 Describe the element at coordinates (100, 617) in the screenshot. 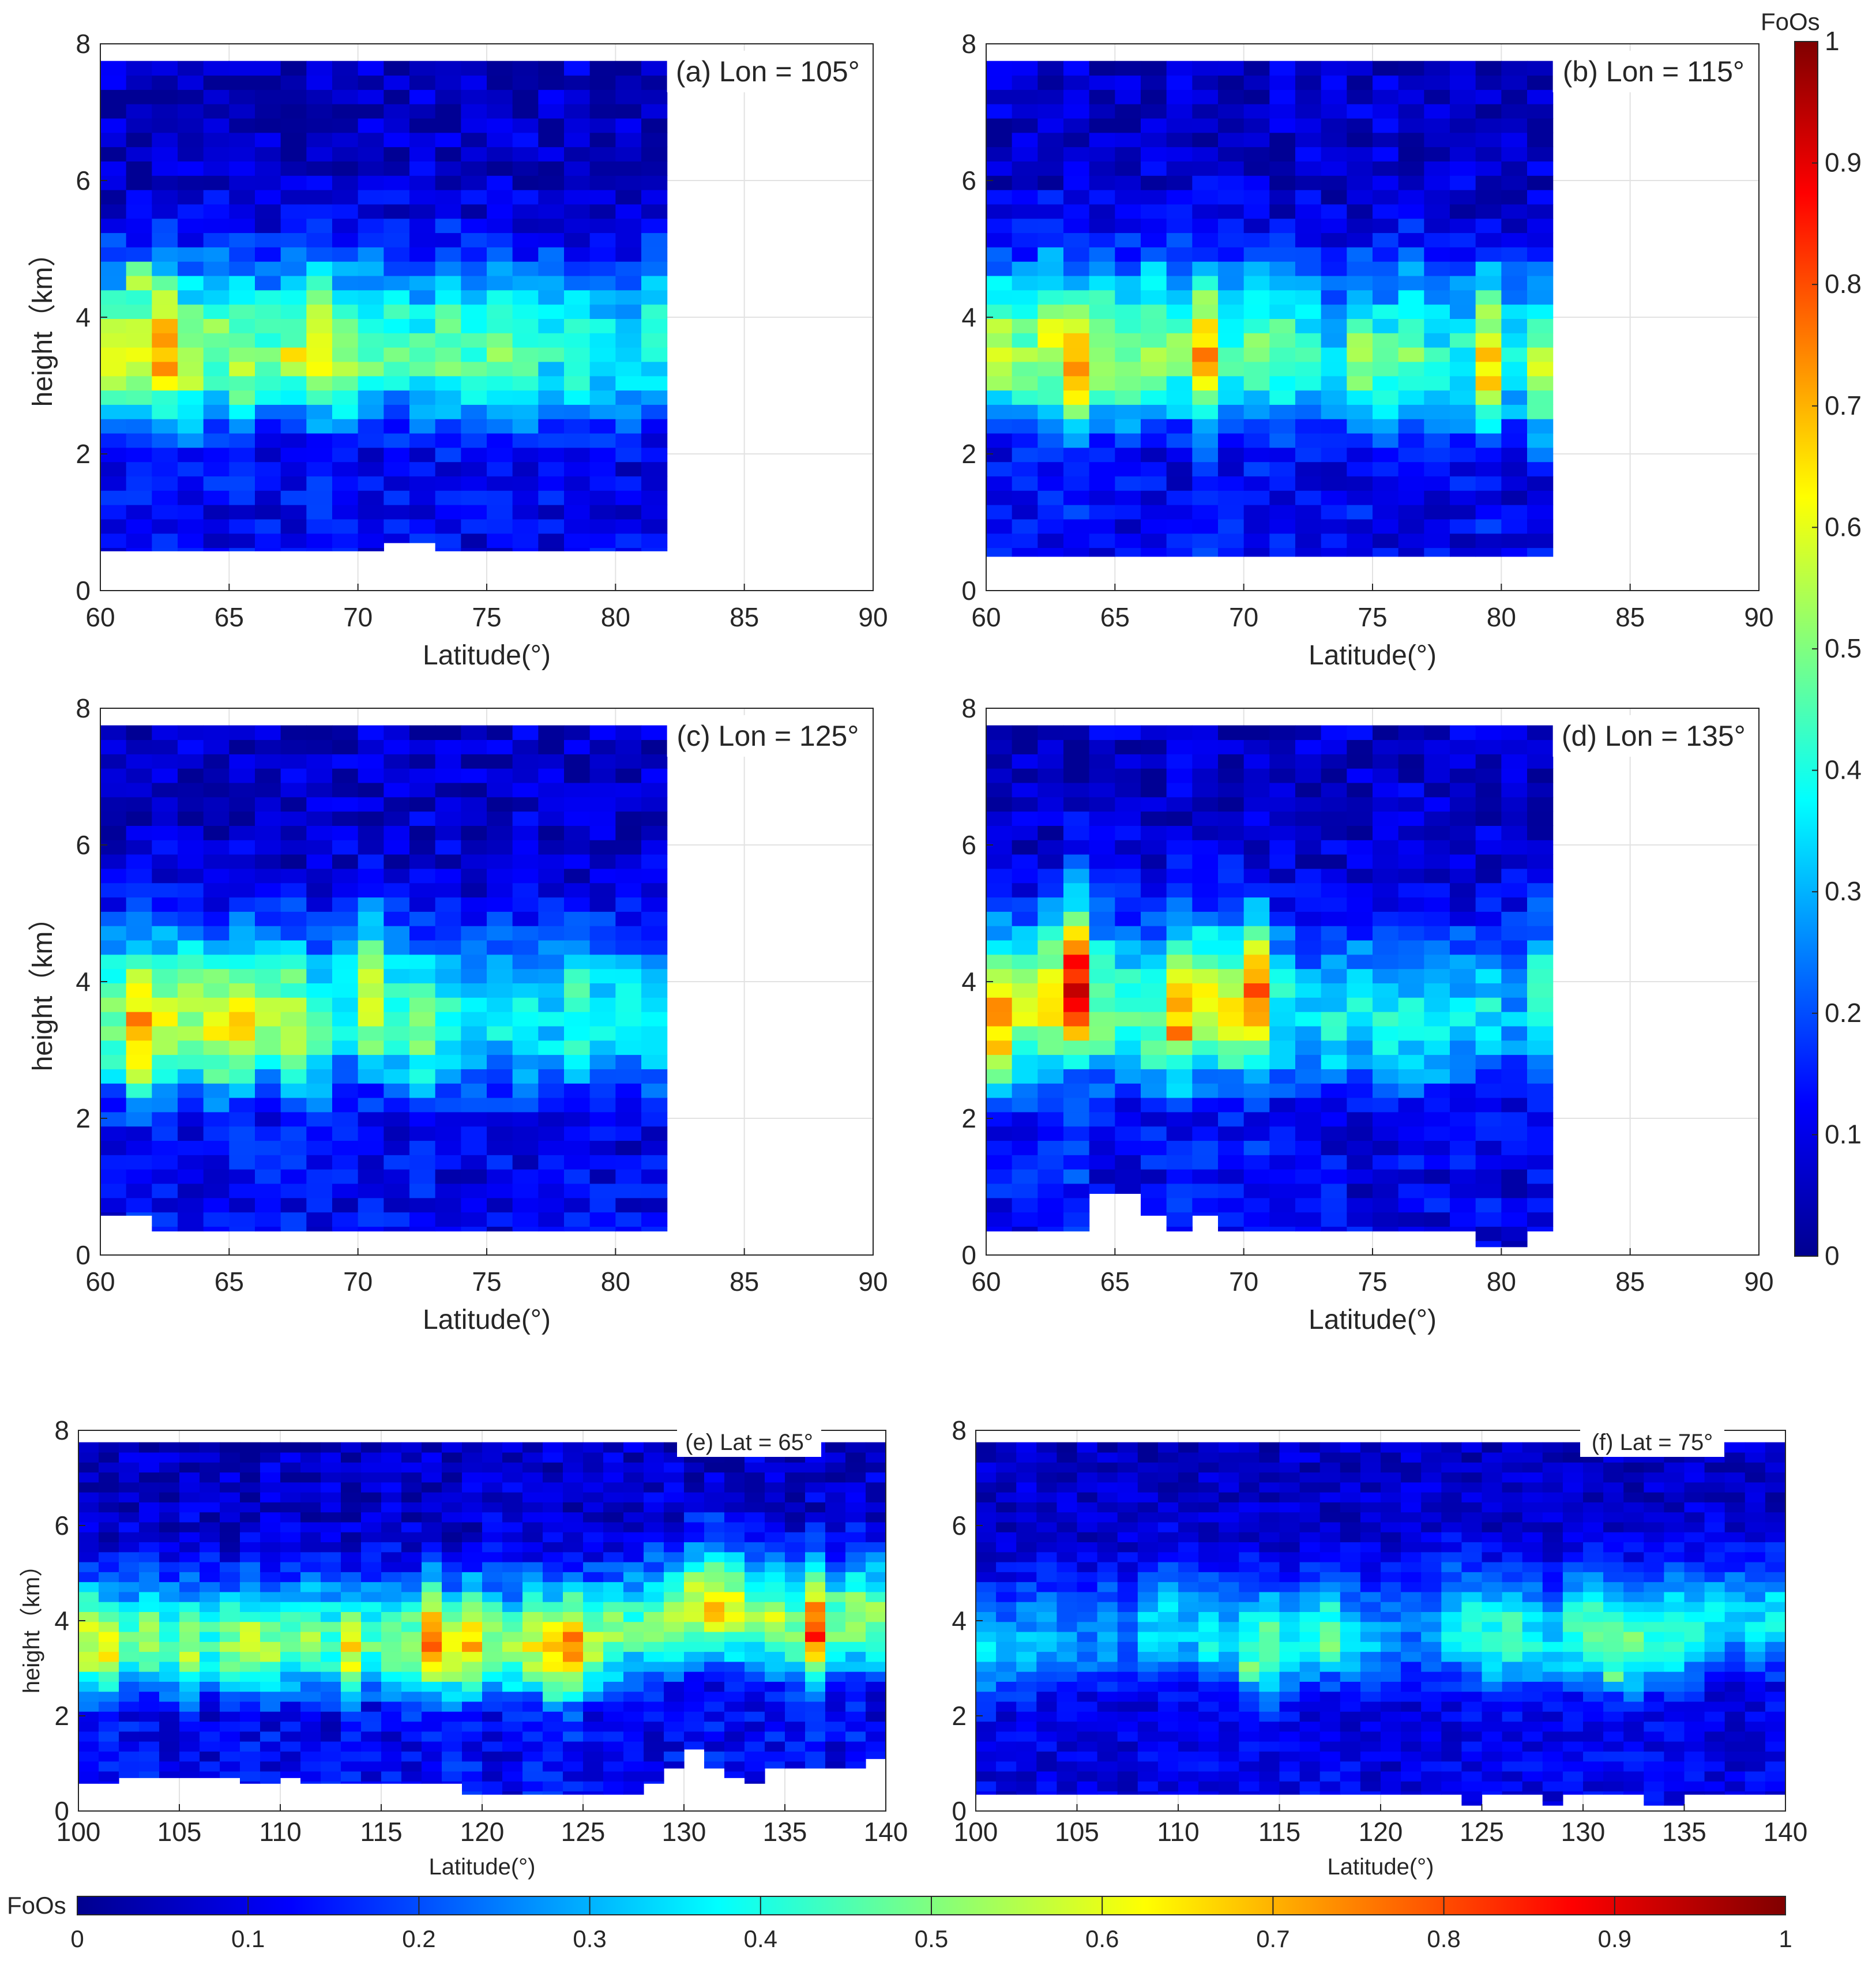

I see `x-tick-label: 60` at that location.